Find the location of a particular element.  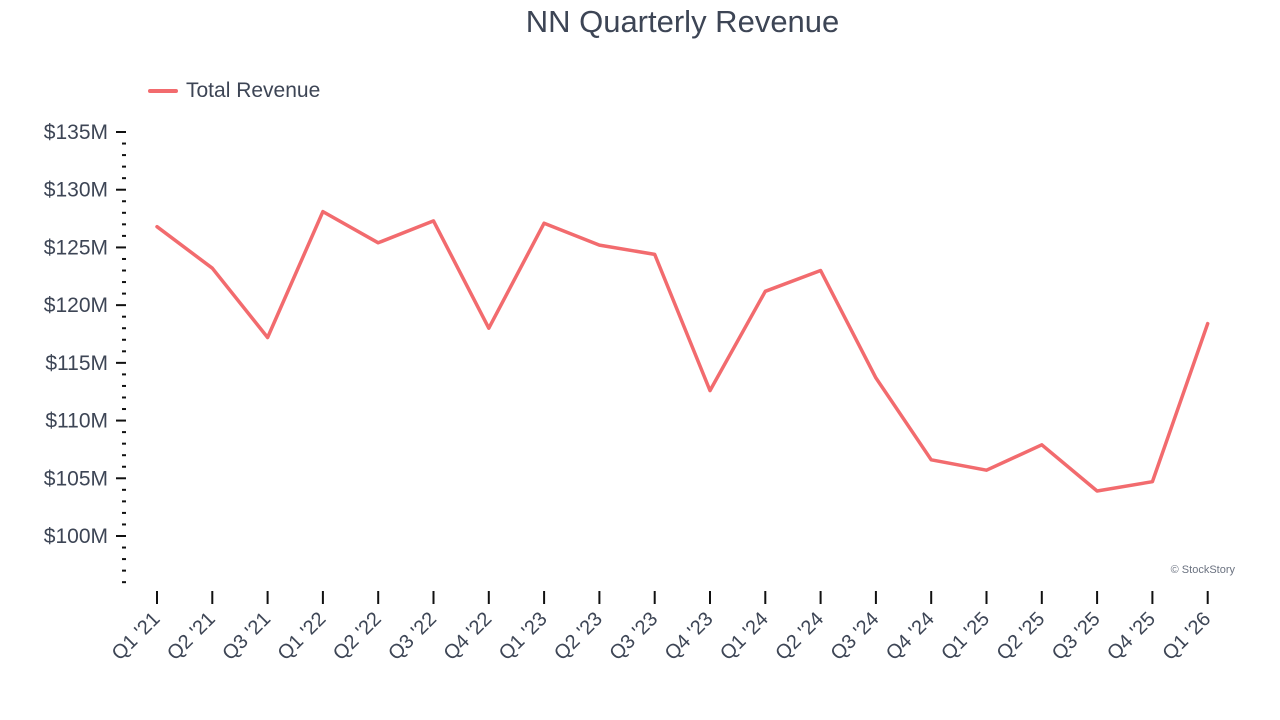

legend: Total Revenue is located at coordinates (234, 91).